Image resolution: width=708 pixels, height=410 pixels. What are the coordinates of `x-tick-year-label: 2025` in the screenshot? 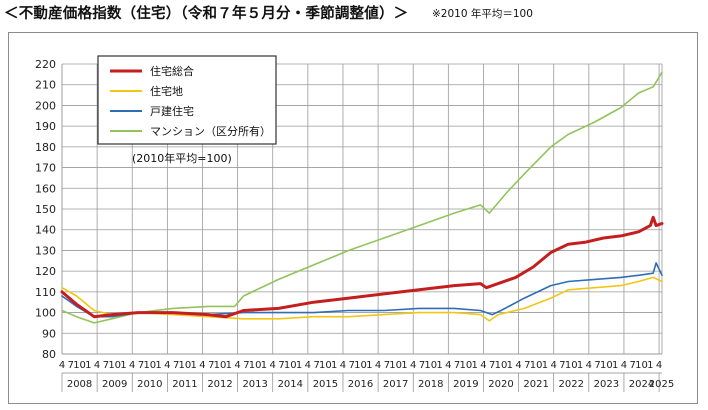 It's located at (661, 384).